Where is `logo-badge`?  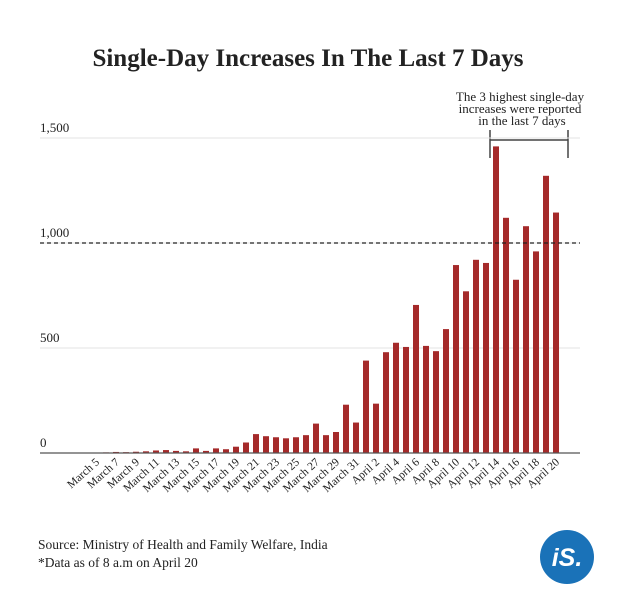
logo-badge is located at coordinates (567, 557).